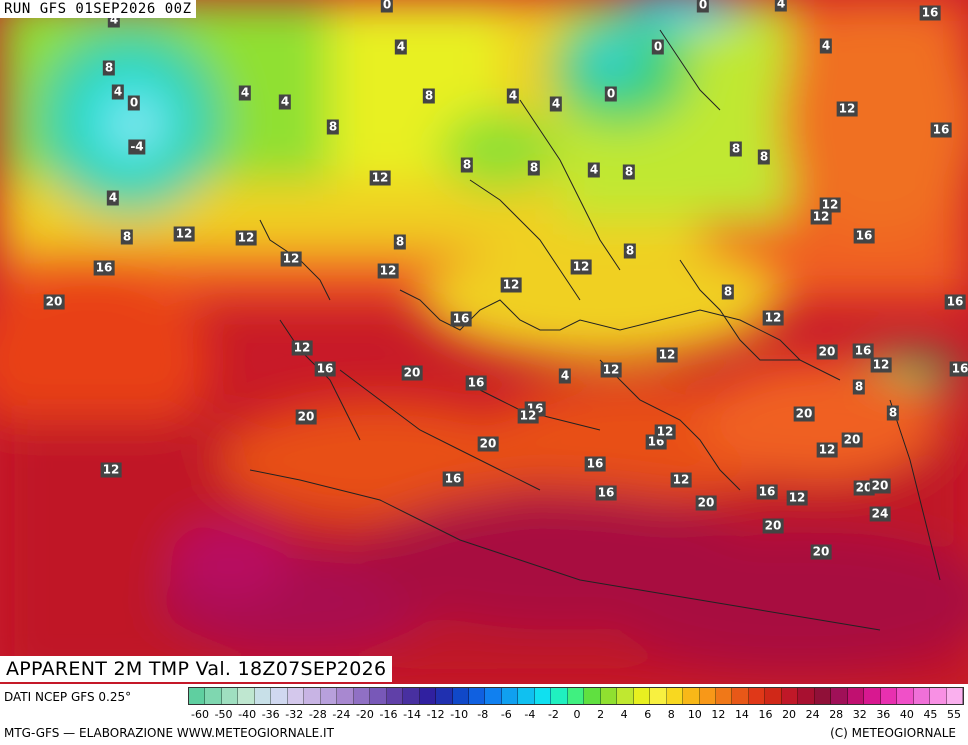  Describe the element at coordinates (223, 714) in the screenshot. I see `scale-tick-label: -50` at that location.